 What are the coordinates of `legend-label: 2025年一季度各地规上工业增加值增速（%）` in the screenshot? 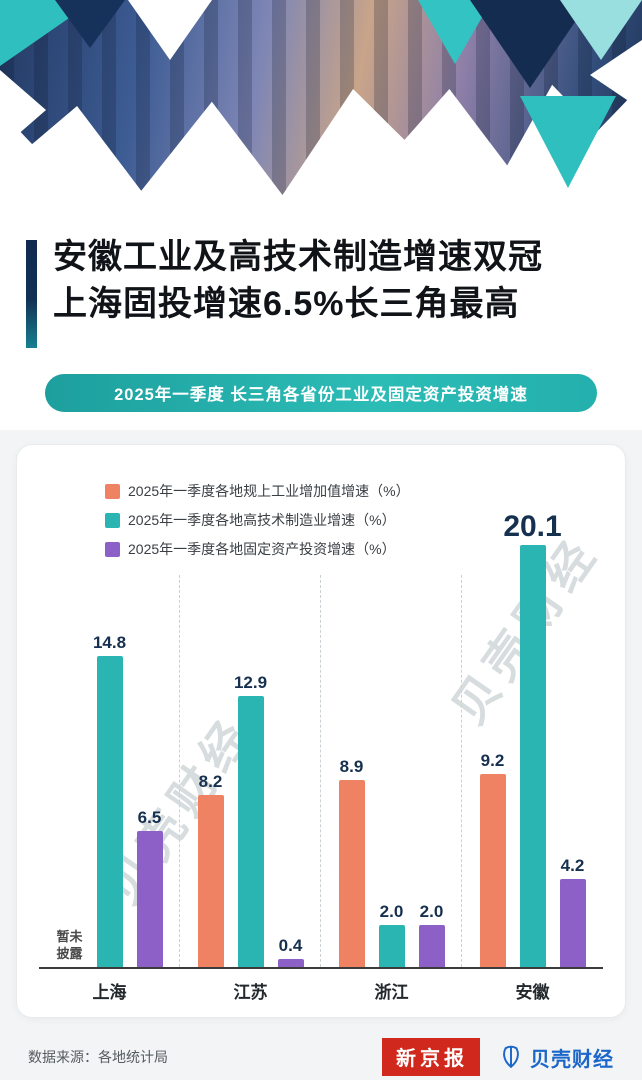 It's located at (269, 491).